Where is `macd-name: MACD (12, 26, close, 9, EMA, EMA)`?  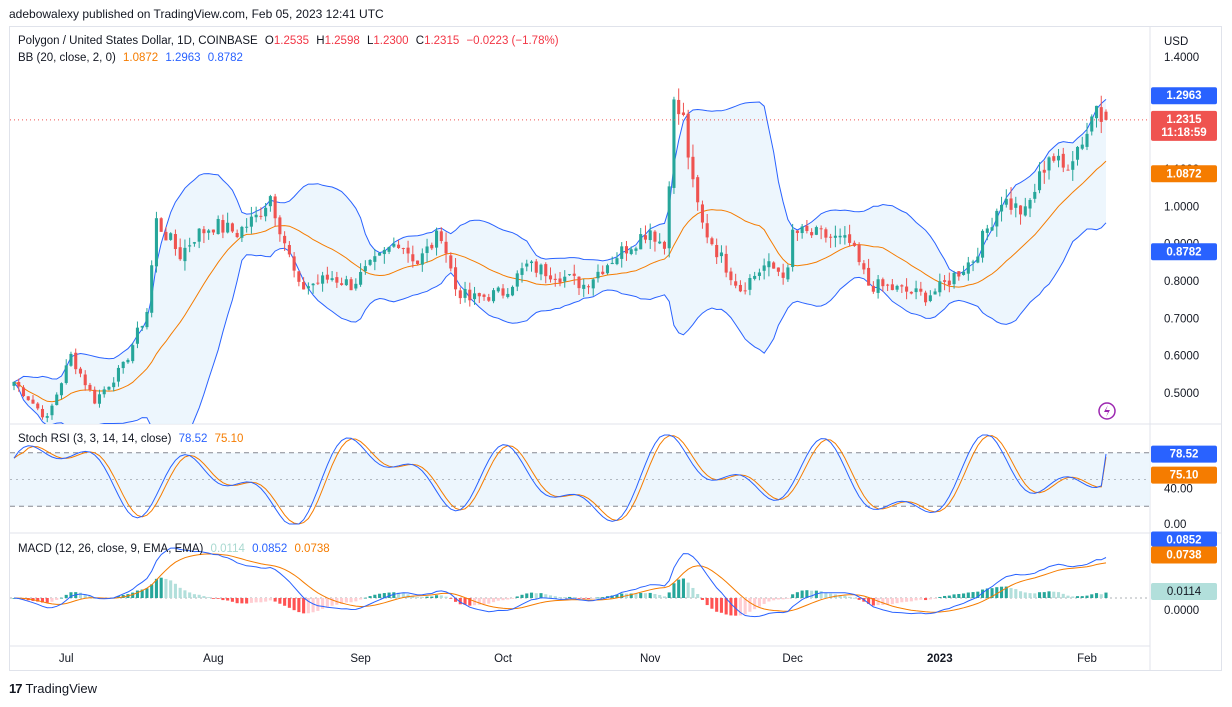
macd-name: MACD (12, 26, close, 9, EMA, EMA) is located at coordinates (111, 549).